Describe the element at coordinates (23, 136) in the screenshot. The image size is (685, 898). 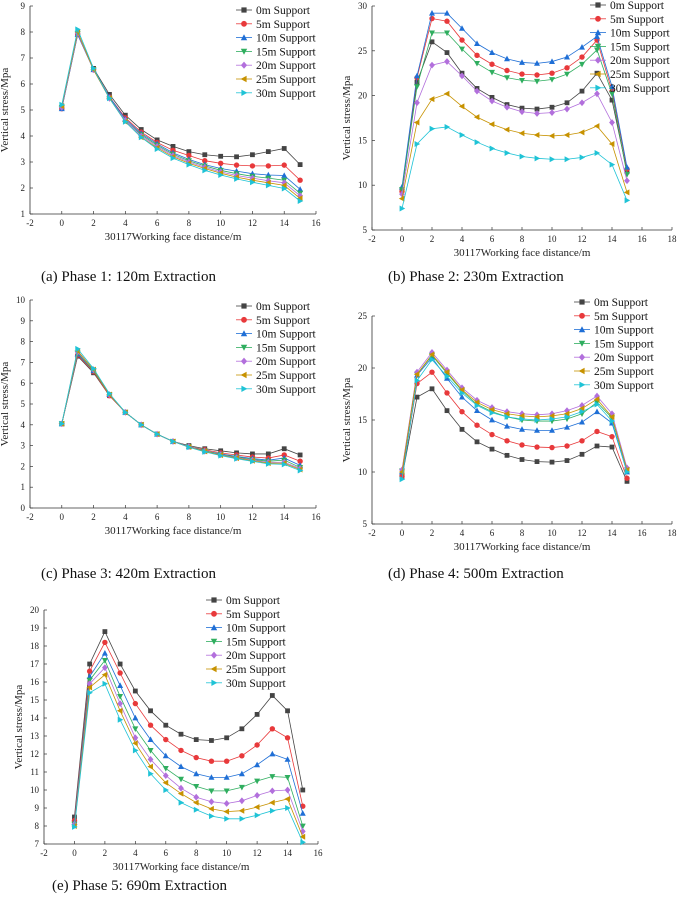
I see `y-tick-label: 4` at that location.